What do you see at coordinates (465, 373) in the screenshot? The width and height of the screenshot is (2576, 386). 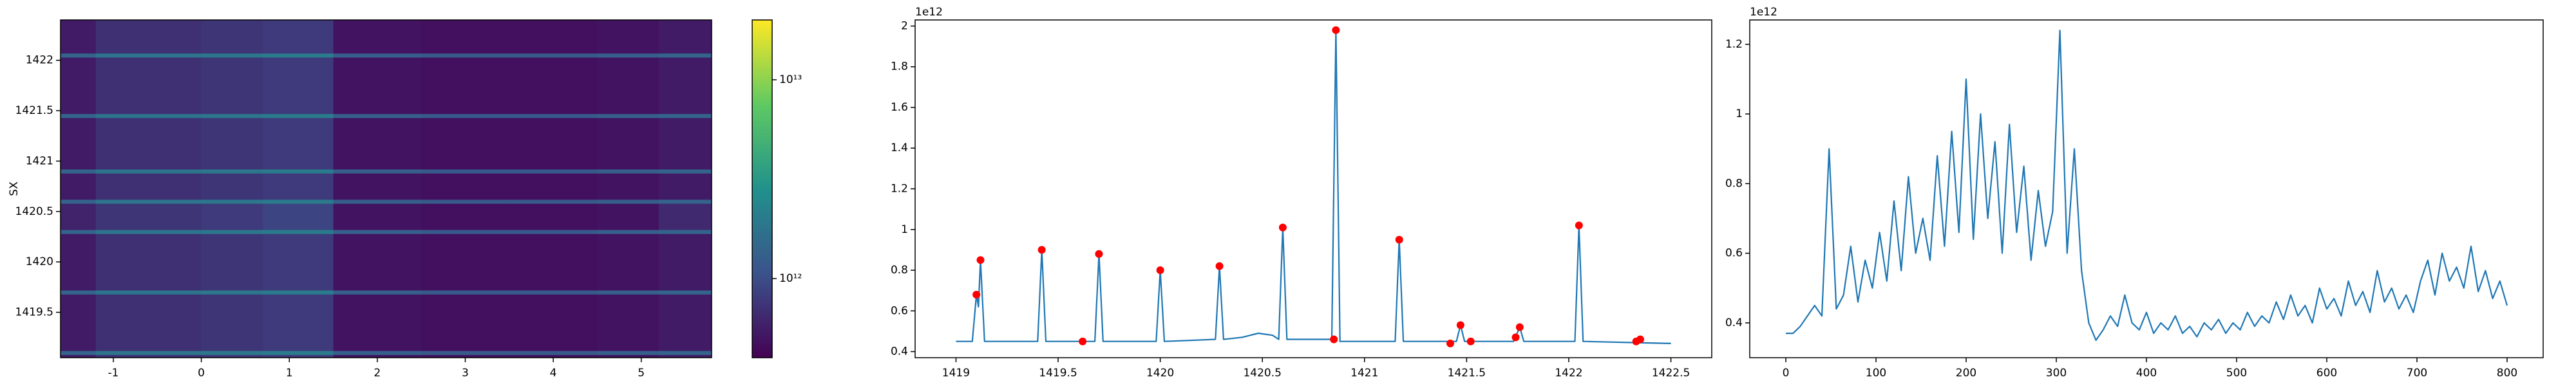 I see `x-tick-label: 3` at bounding box center [465, 373].